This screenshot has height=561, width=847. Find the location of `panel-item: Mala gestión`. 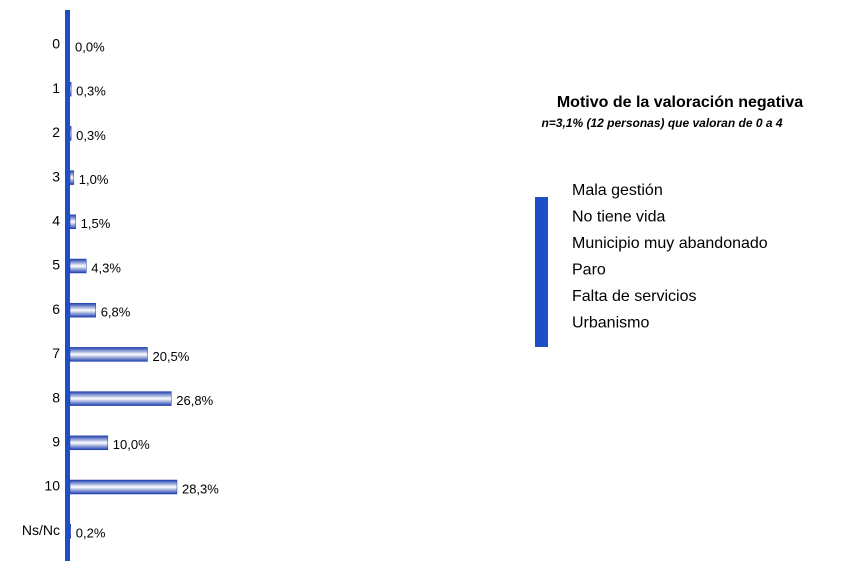

panel-item: Mala gestión is located at coordinates (617, 190).